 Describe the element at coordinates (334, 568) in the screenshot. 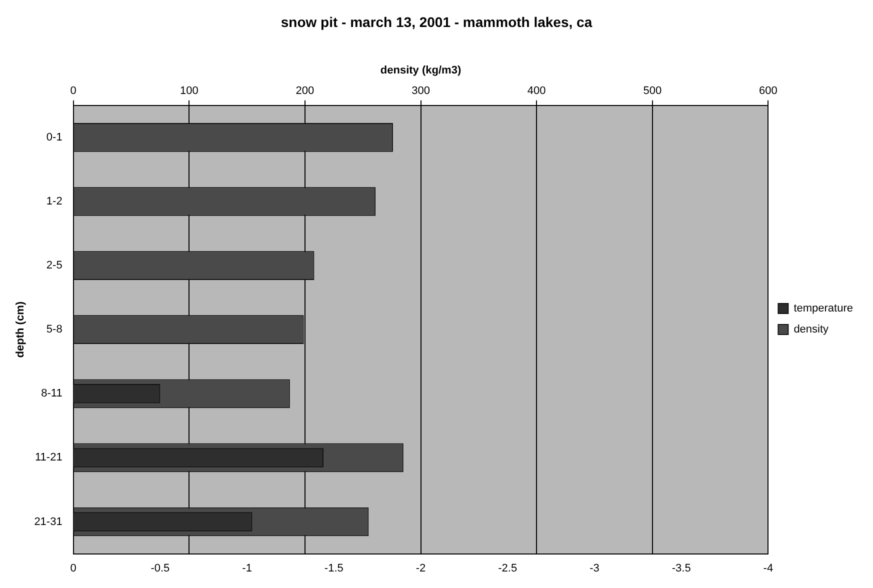

I see `x-tick-label: -1.5` at that location.